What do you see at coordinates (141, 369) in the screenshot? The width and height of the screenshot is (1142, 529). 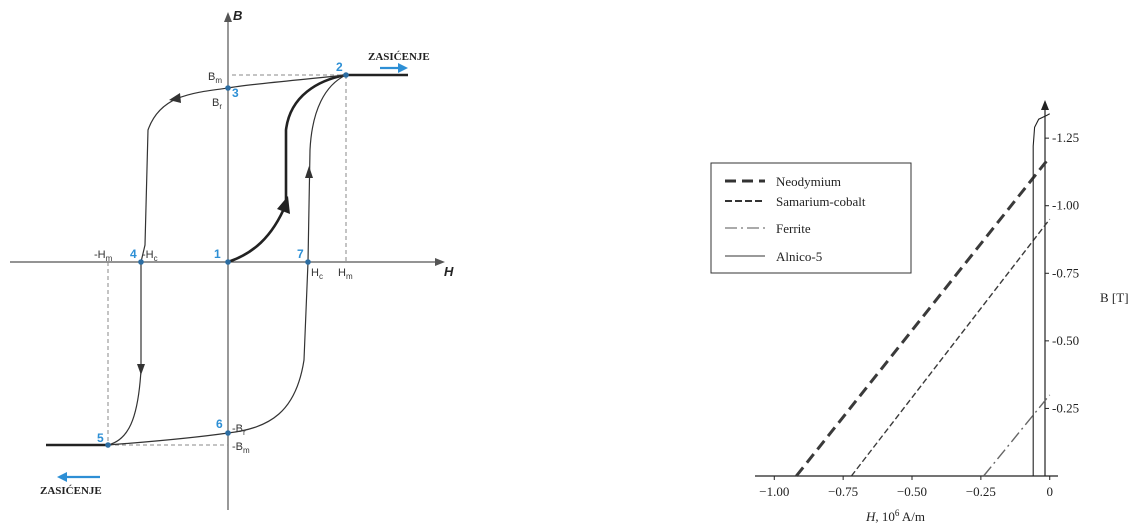 I see `descending-arrowhead-mid` at bounding box center [141, 369].